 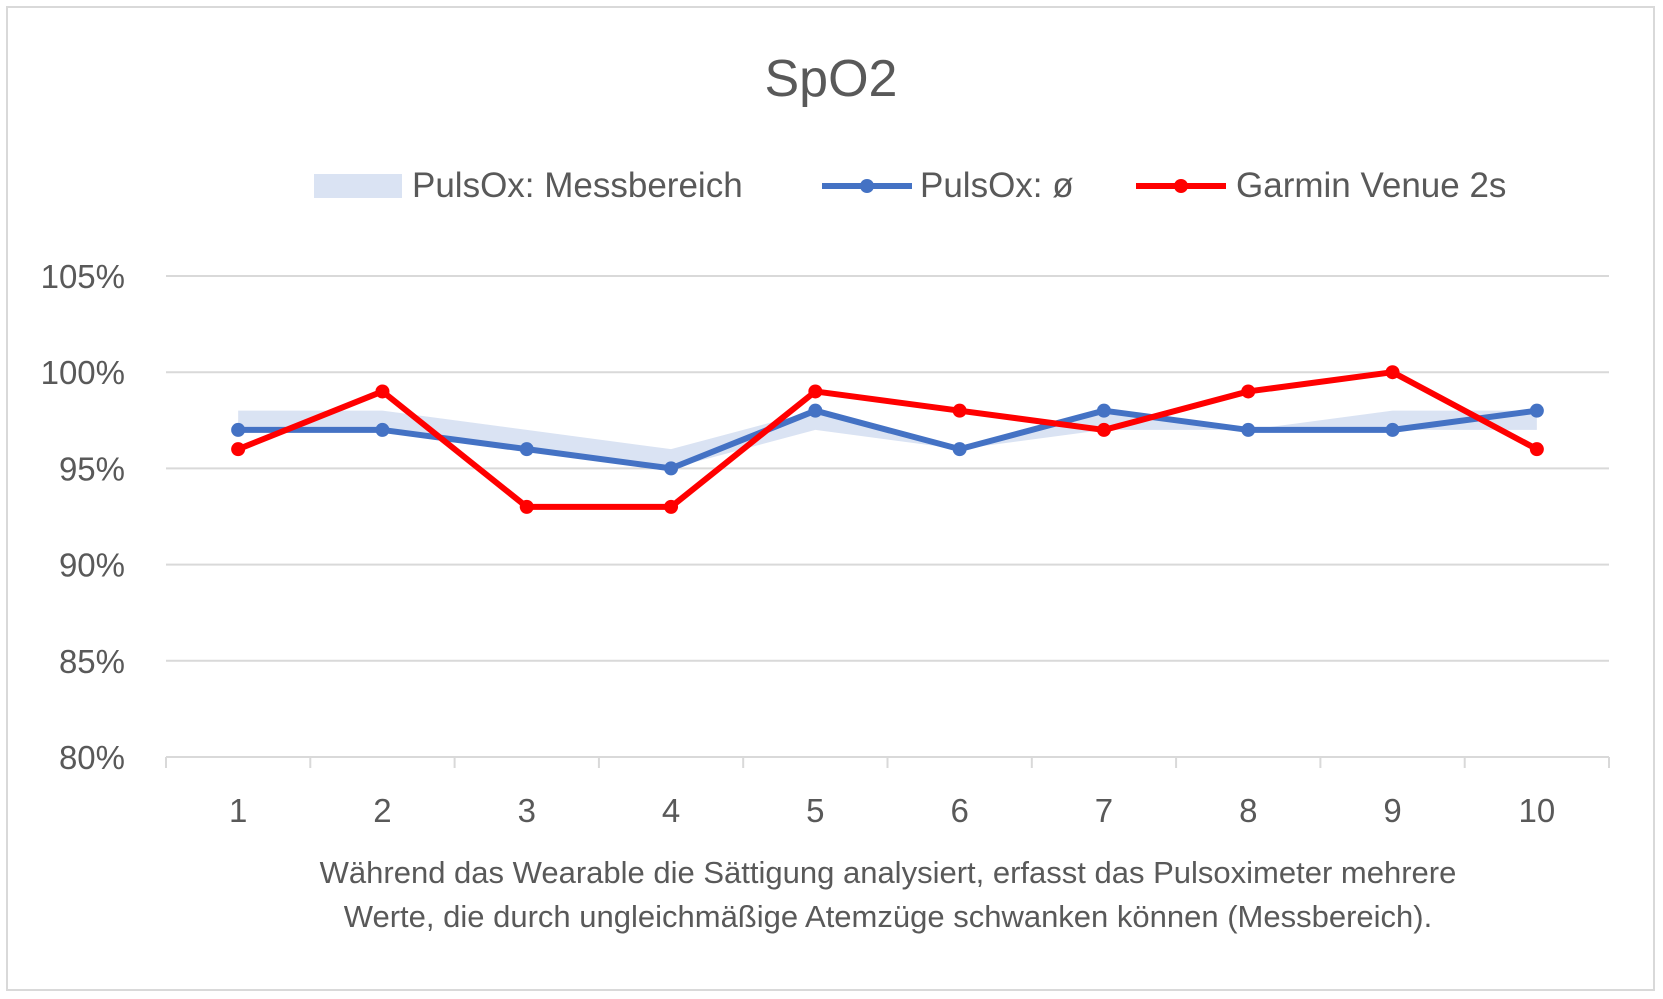 What do you see at coordinates (1104, 810) in the screenshot?
I see `x-tick-label: 7` at bounding box center [1104, 810].